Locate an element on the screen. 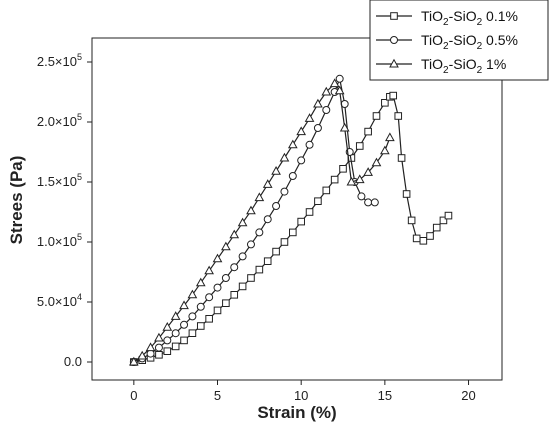 This screenshot has height=427, width=550. y-tick-mantissa: 5.0×10 is located at coordinates (57, 301).